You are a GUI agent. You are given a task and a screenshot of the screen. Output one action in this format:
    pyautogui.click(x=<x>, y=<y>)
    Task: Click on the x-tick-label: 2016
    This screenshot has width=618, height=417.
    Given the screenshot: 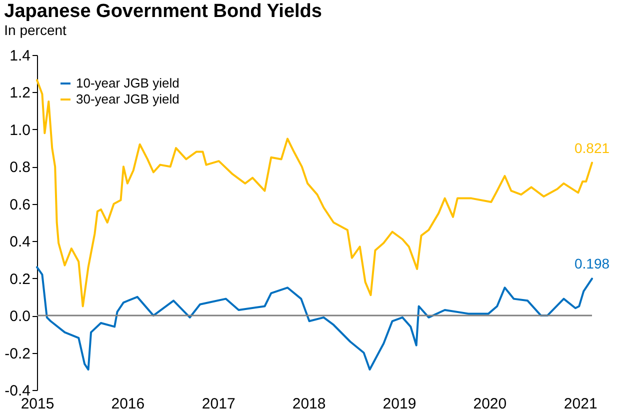 What is the action you would take?
    pyautogui.click(x=128, y=404)
    